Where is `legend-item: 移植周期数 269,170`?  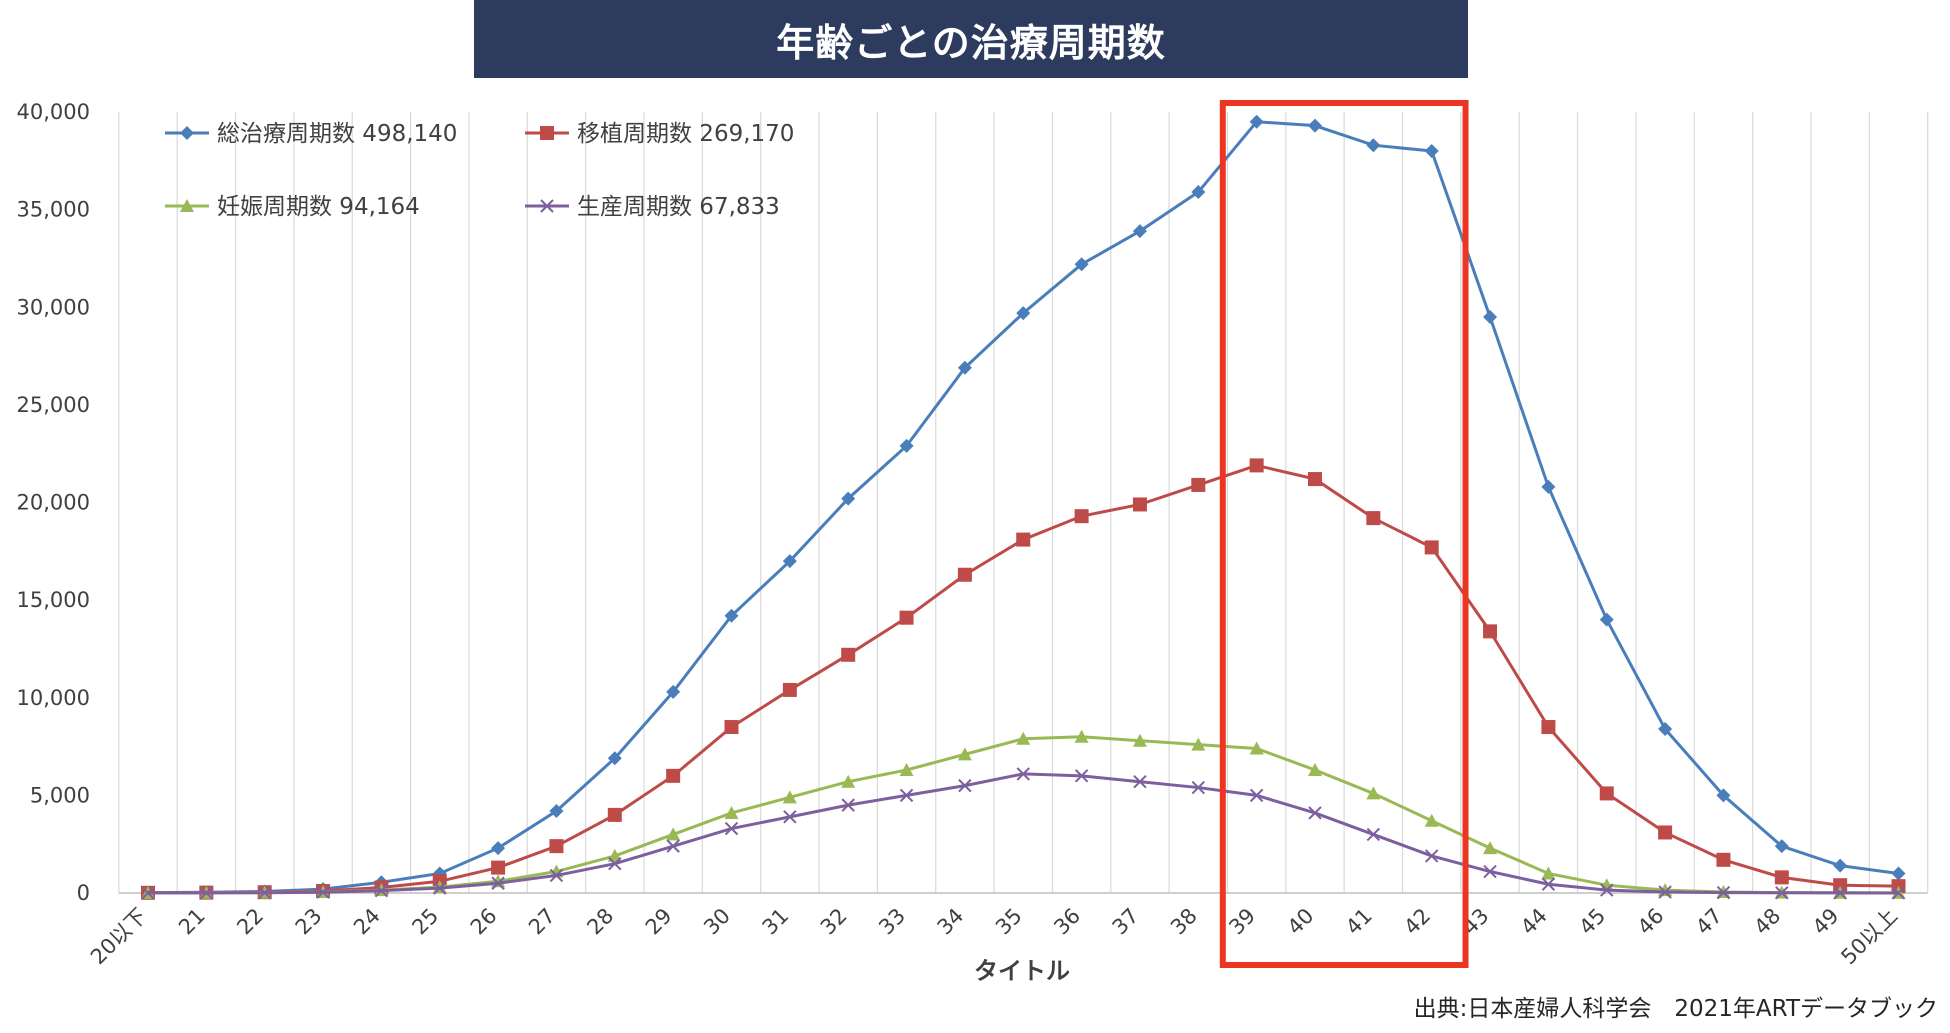 legend-item: 移植周期数 269,170 is located at coordinates (659, 134).